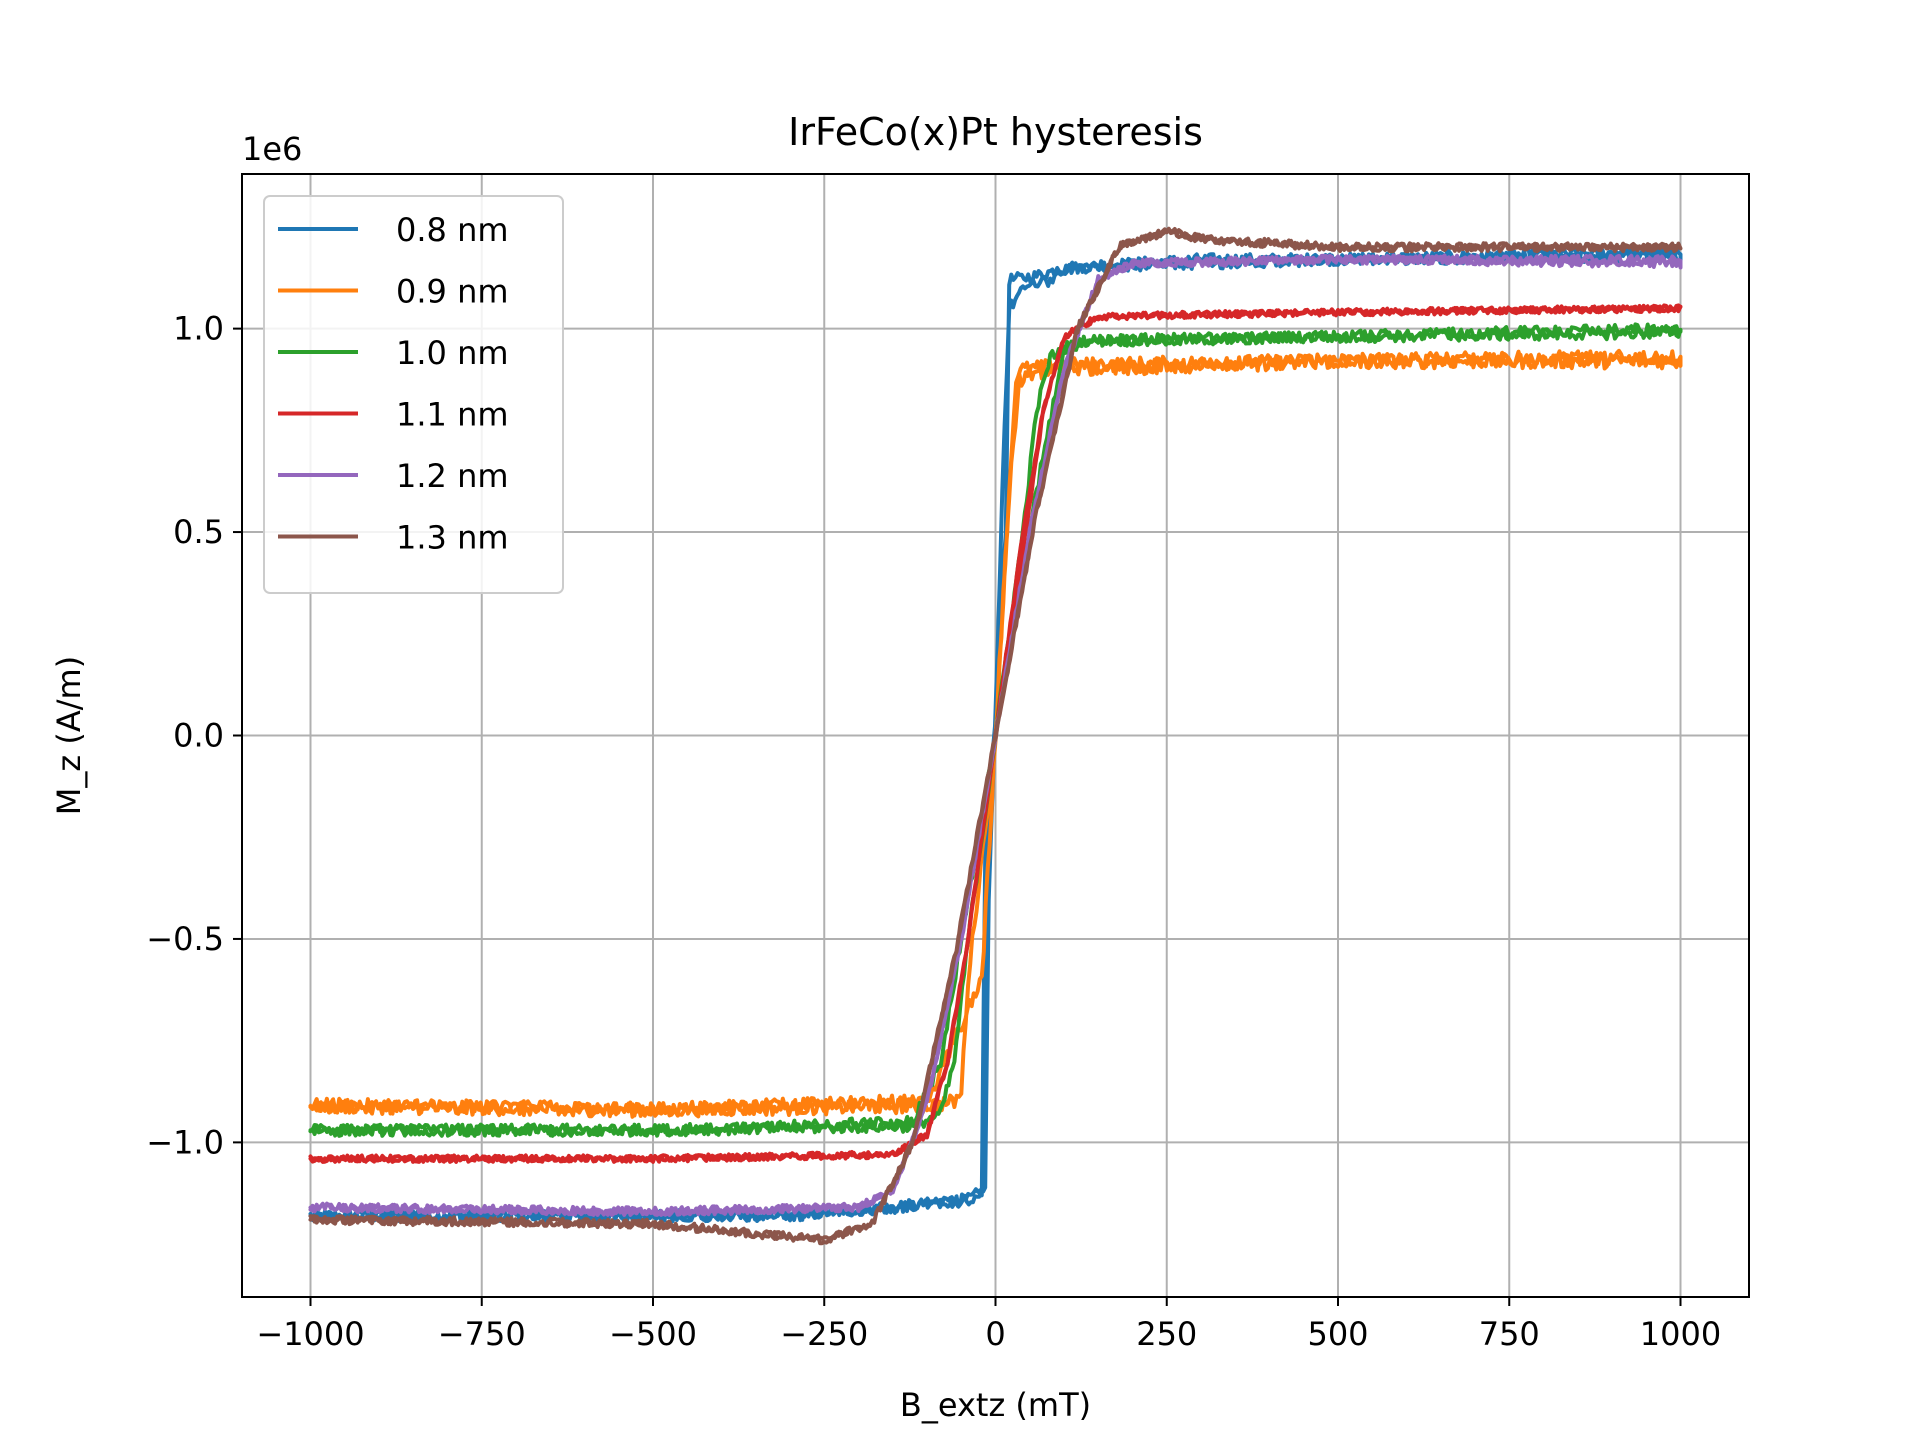 The image size is (1920, 1440). What do you see at coordinates (995, 1405) in the screenshot?
I see `x-axis-label: B_extz (mT)` at bounding box center [995, 1405].